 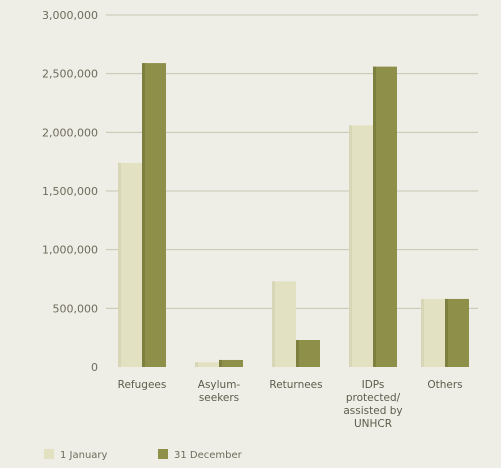 What do you see at coordinates (70, 250) in the screenshot?
I see `y-tick-label: 1,000,000` at bounding box center [70, 250].